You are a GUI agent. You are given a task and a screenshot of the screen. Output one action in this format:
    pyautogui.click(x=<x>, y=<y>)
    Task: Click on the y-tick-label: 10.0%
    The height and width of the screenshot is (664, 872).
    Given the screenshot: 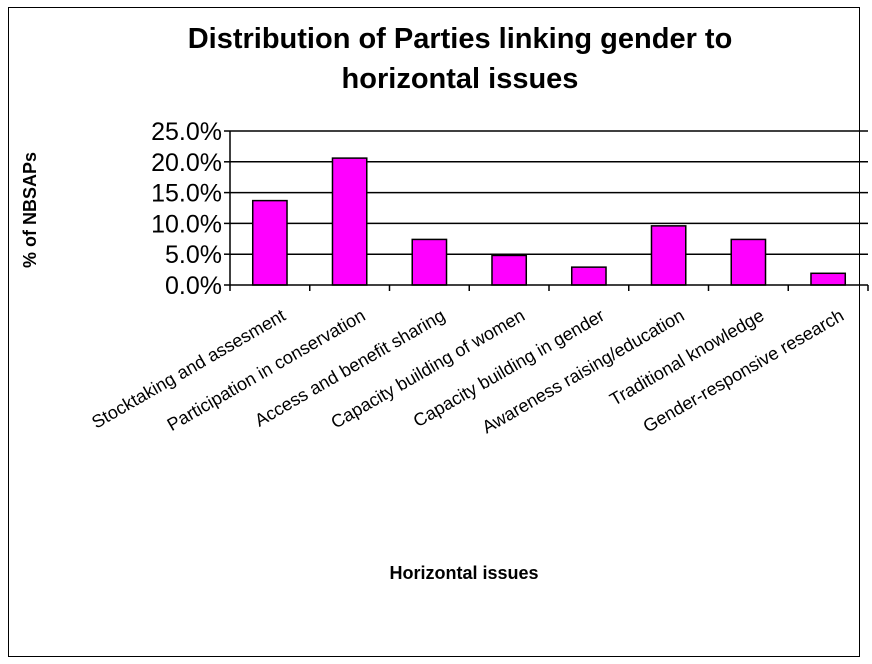 What is the action you would take?
    pyautogui.click(x=186, y=224)
    